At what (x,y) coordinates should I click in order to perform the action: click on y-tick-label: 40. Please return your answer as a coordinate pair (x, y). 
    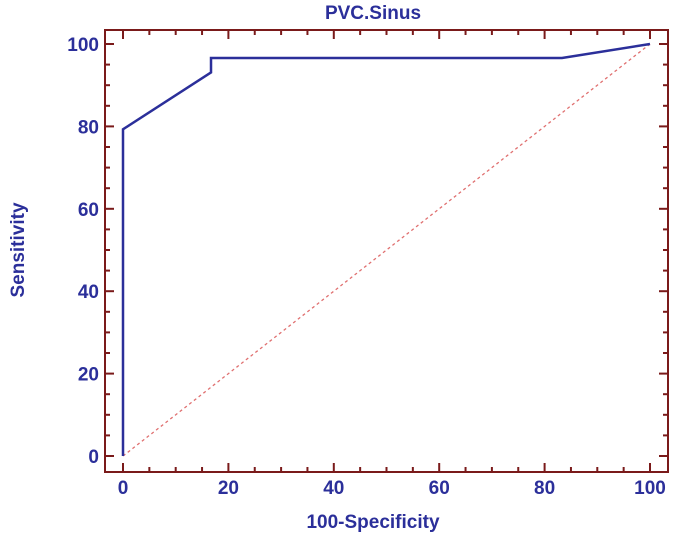
    Looking at the image, I should click on (88, 292).